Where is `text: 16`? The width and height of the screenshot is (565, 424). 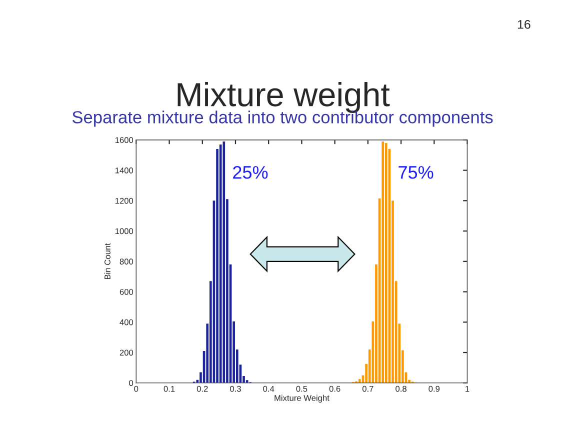
text: 16 is located at coordinates (524, 24).